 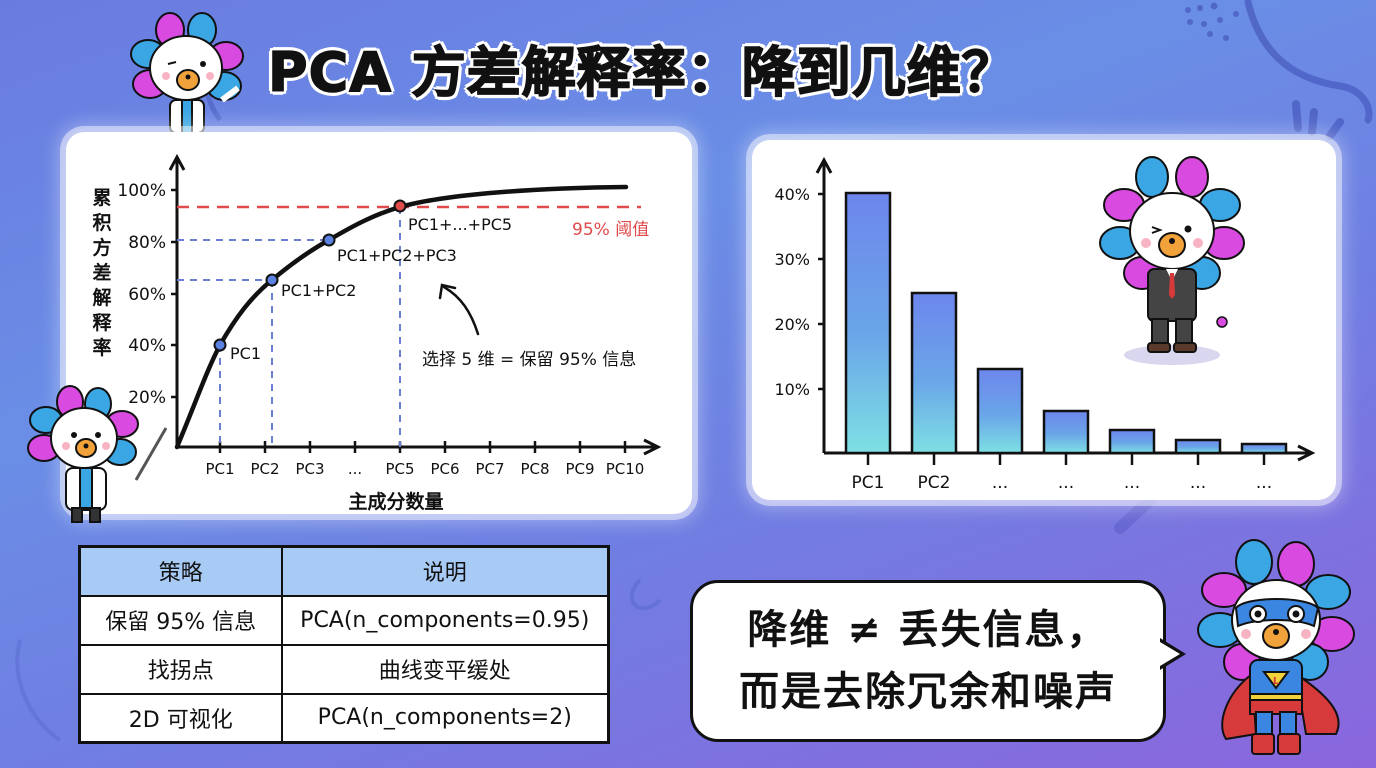 What do you see at coordinates (318, 290) in the screenshot?
I see `point-label: PC1+PC2` at bounding box center [318, 290].